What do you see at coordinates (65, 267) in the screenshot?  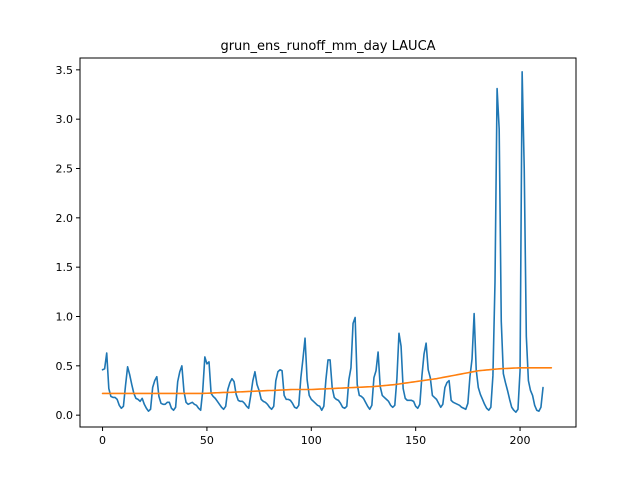 I see `y-tick-label: 1.5` at bounding box center [65, 267].